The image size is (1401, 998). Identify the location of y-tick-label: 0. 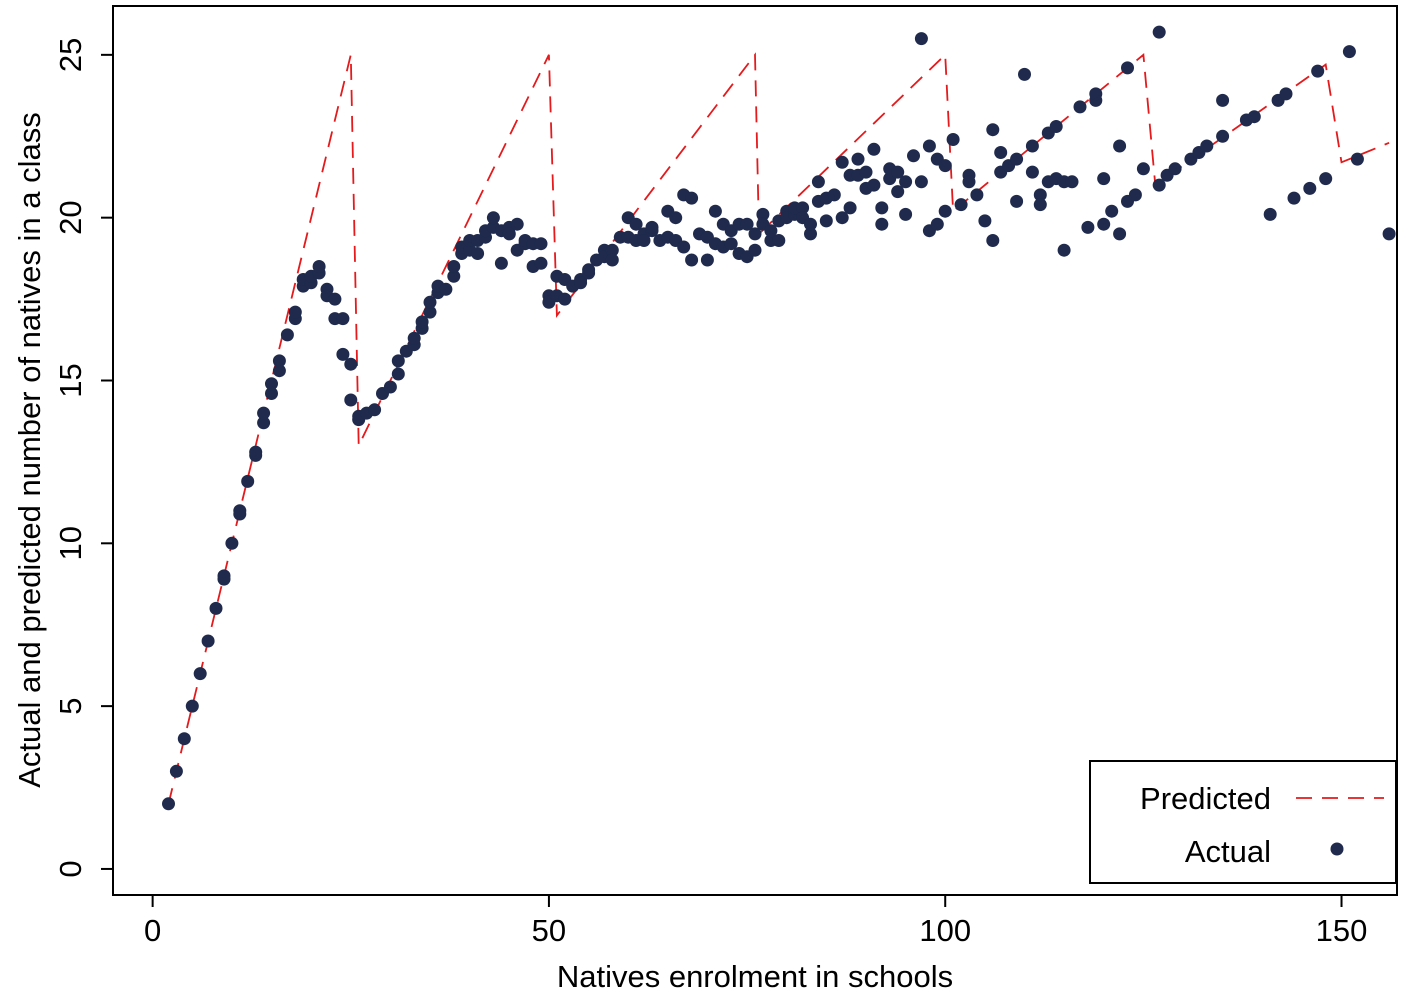
(70, 868).